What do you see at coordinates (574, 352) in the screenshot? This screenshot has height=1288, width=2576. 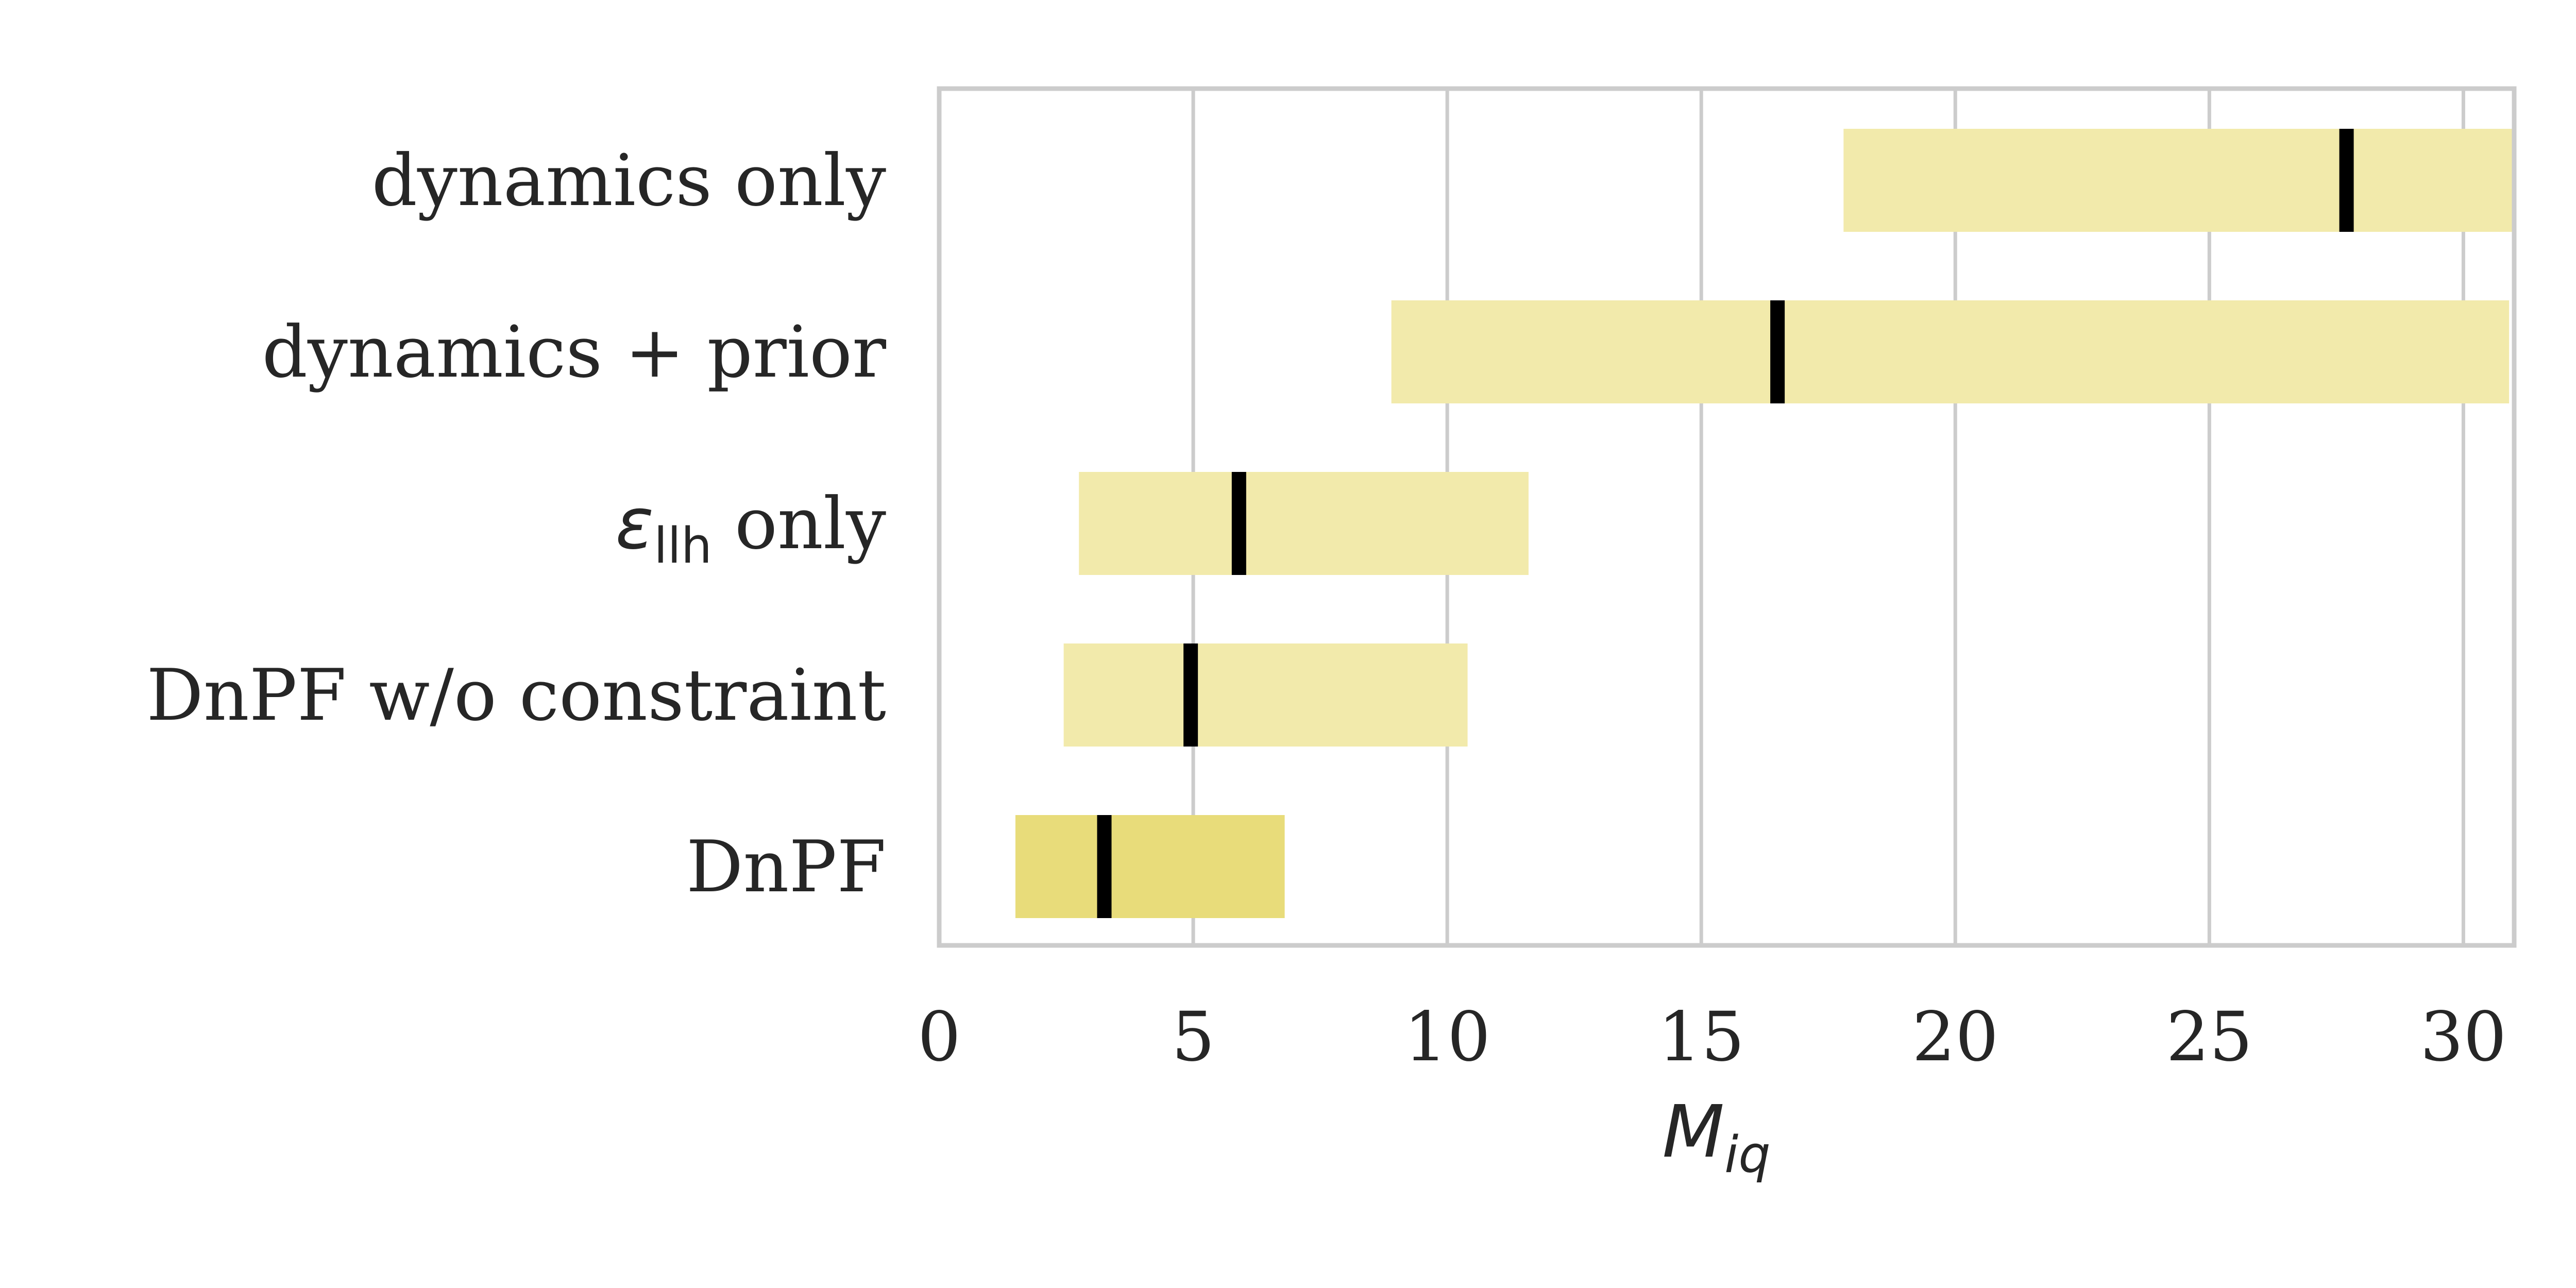 I see `category-label: dynamics + prior` at bounding box center [574, 352].